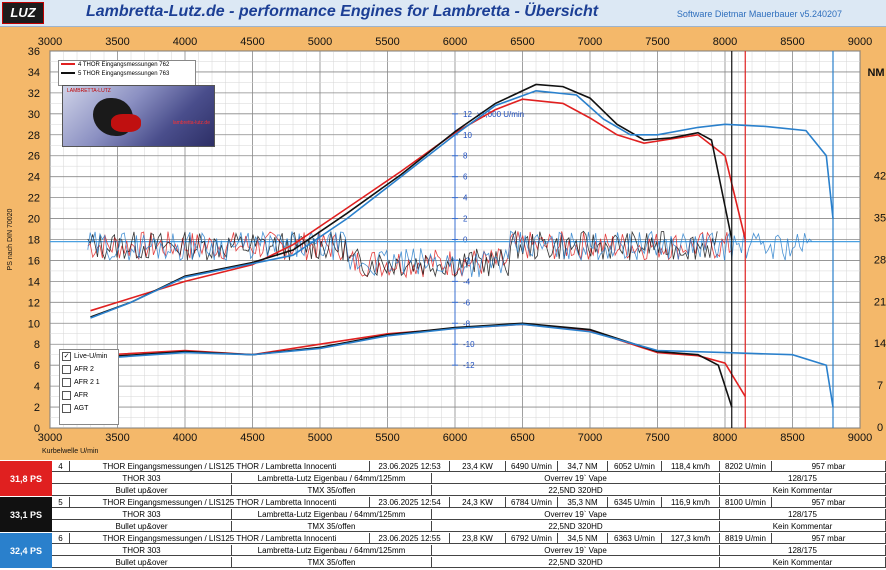 This screenshot has width=886, height=570. I want to click on run-speed-rpm-cell: 8819 U/min, so click(746, 538).